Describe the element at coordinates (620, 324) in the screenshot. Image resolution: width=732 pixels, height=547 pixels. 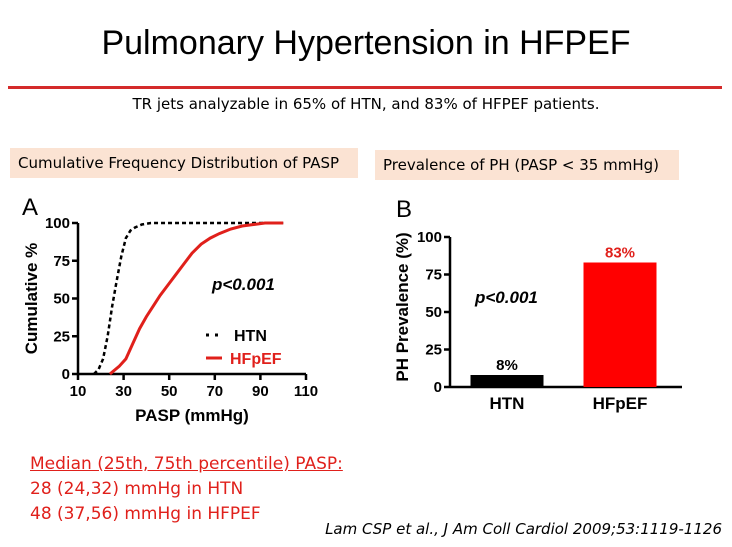
I see `bar-hfpef` at that location.